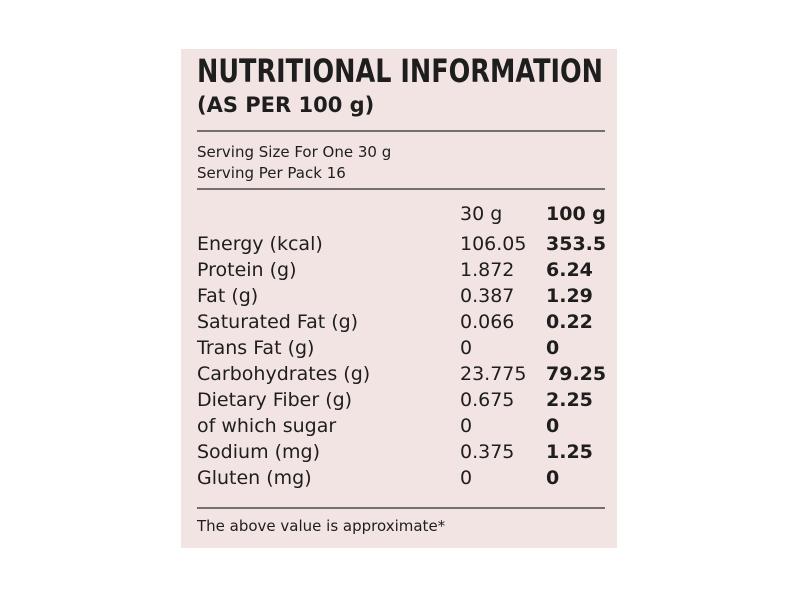 Image resolution: width=800 pixels, height=603 pixels. I want to click on subtitle: (AS PER 100 g), so click(285, 105).